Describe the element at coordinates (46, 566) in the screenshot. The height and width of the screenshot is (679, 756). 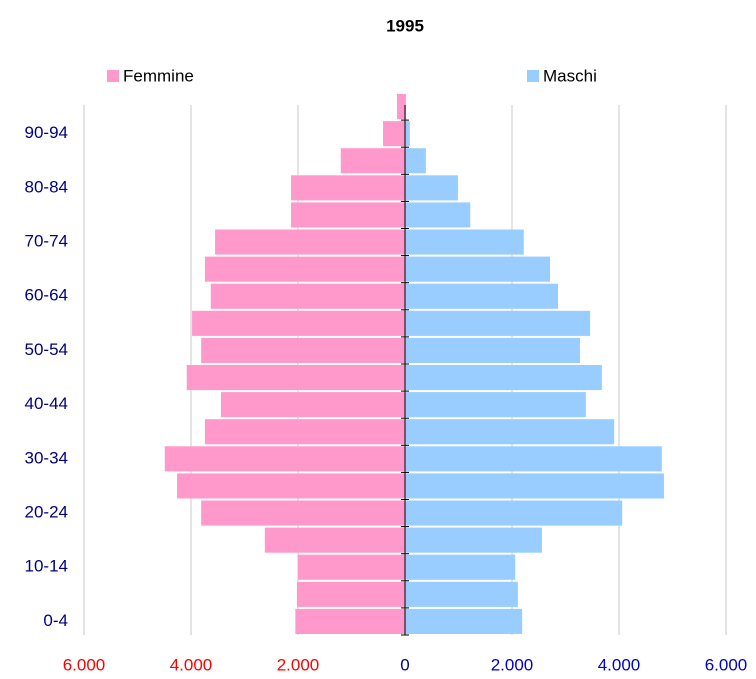
I see `y-tick-label: 10-14` at that location.